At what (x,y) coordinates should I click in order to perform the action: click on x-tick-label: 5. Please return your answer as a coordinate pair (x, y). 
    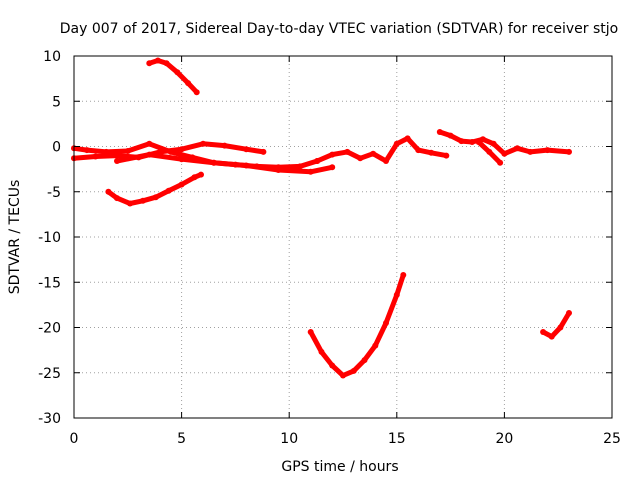
    Looking at the image, I should click on (181, 439).